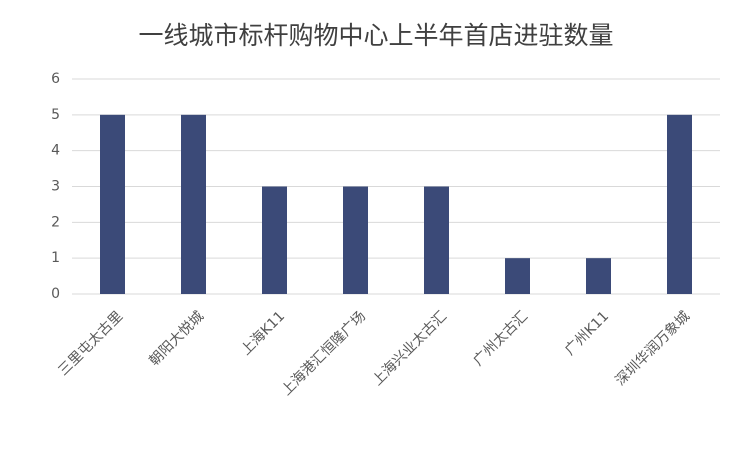 The height and width of the screenshot is (451, 751). What do you see at coordinates (653, 348) in the screenshot?
I see `x-tick-label: 深圳华润万象城` at bounding box center [653, 348].